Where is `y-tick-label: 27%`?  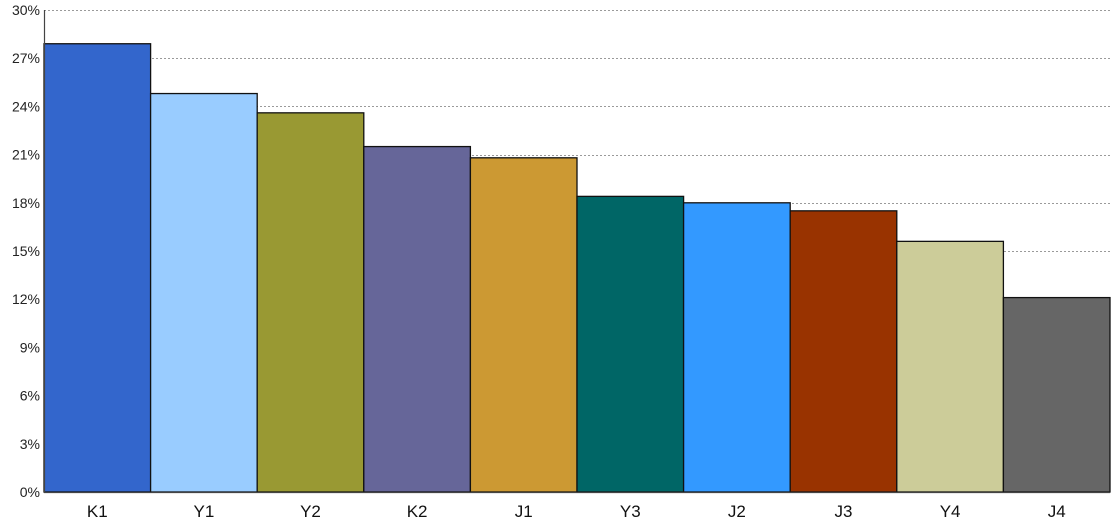 y-tick-label: 27% is located at coordinates (26, 58).